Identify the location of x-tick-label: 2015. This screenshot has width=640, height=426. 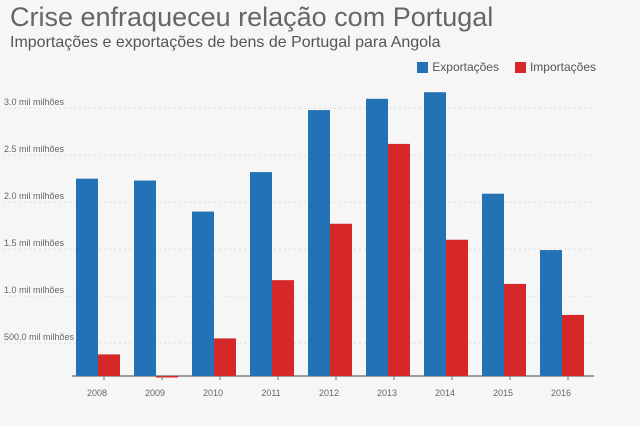
(503, 393).